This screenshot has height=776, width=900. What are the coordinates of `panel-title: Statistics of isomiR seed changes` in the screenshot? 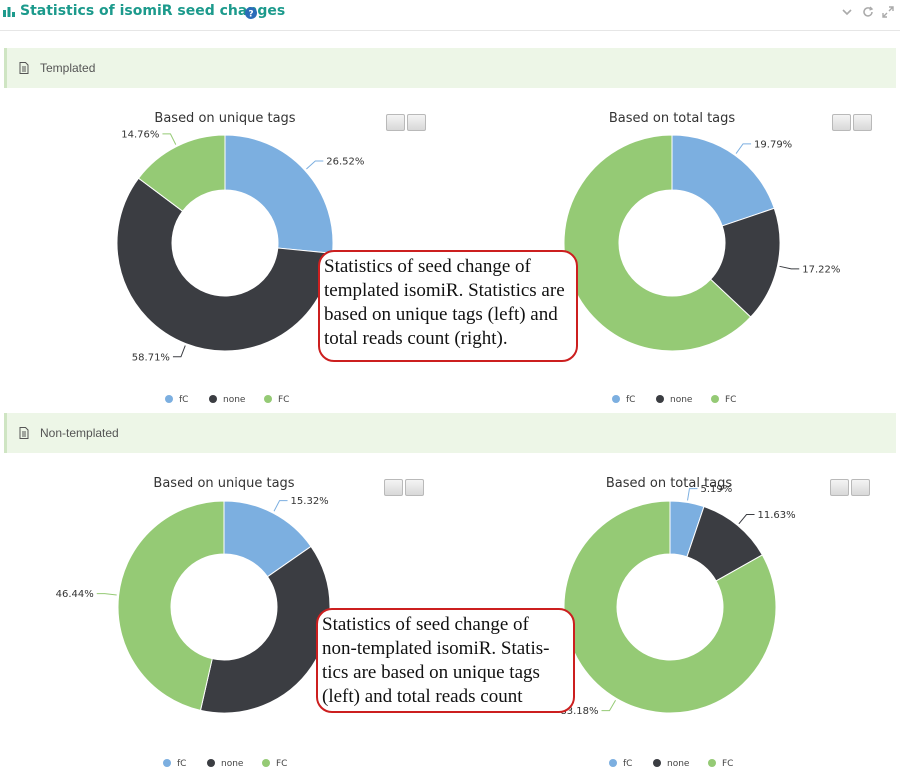 It's located at (153, 11).